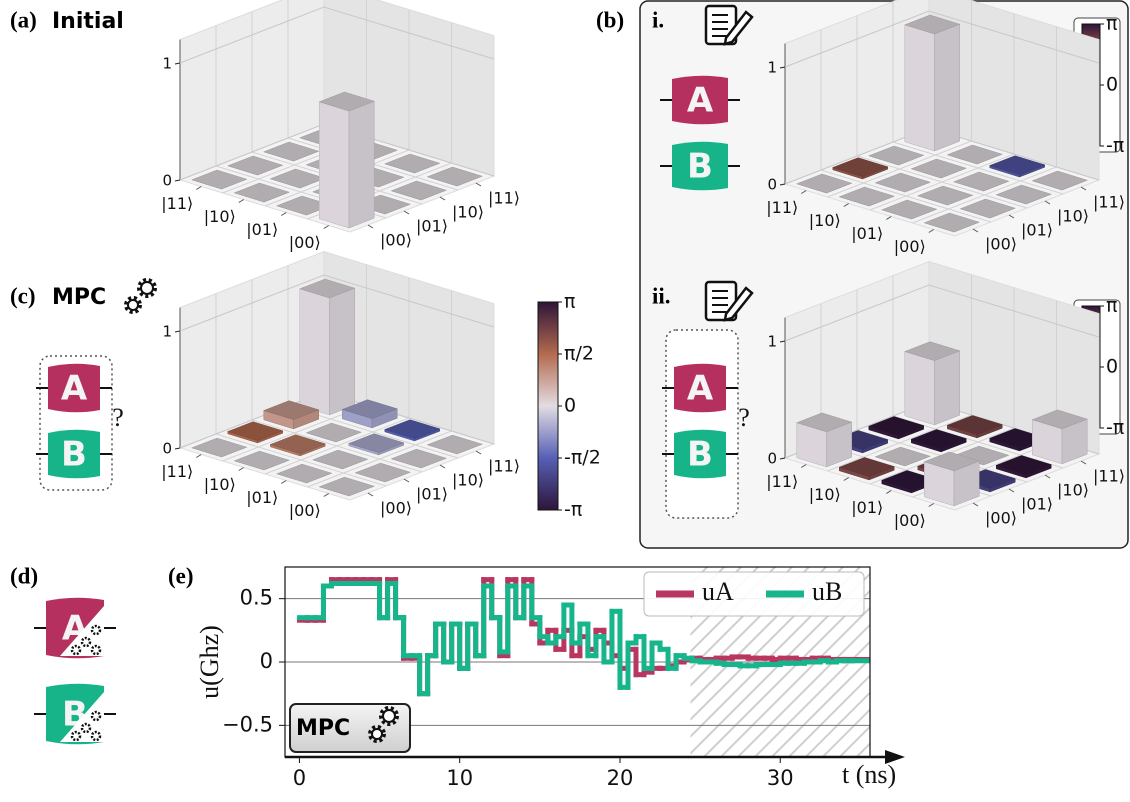  I want to click on panel-label: MPC, so click(79, 297).